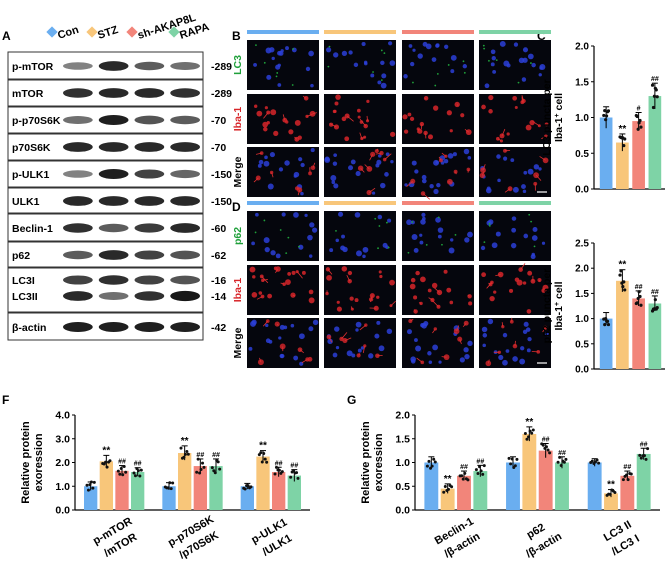 The height and width of the screenshot is (583, 669). Describe the element at coordinates (283, 236) in the screenshot. I see `micro-tile` at that location.